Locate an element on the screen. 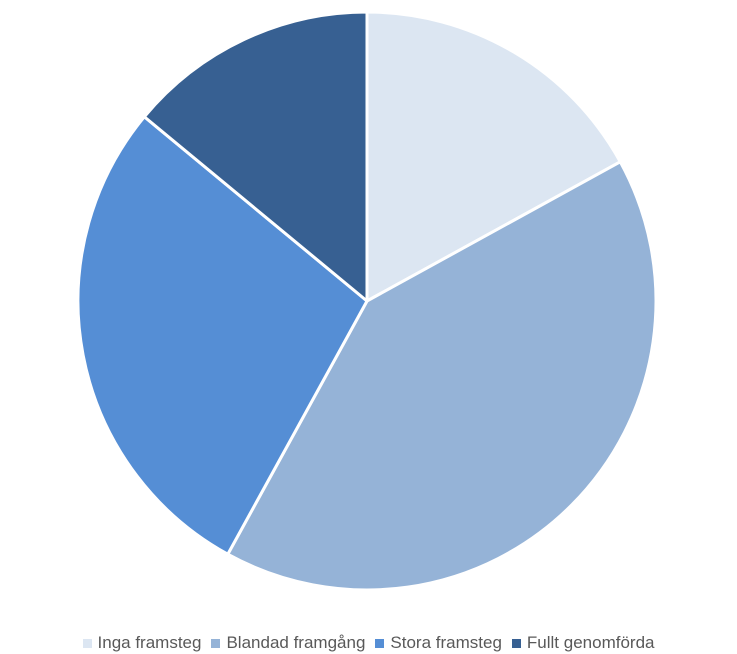 The image size is (737, 654). legend-label: Fullt genomförda is located at coordinates (590, 642).